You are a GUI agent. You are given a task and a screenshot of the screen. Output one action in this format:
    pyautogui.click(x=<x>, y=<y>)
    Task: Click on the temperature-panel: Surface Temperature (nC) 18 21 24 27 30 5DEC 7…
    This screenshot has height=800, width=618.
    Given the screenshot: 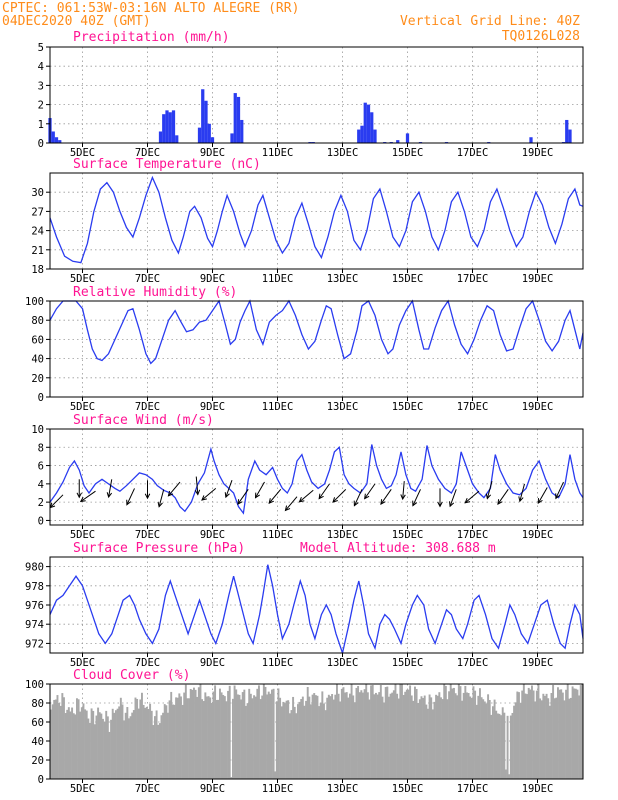 What is the action you would take?
    pyautogui.click(x=307, y=221)
    